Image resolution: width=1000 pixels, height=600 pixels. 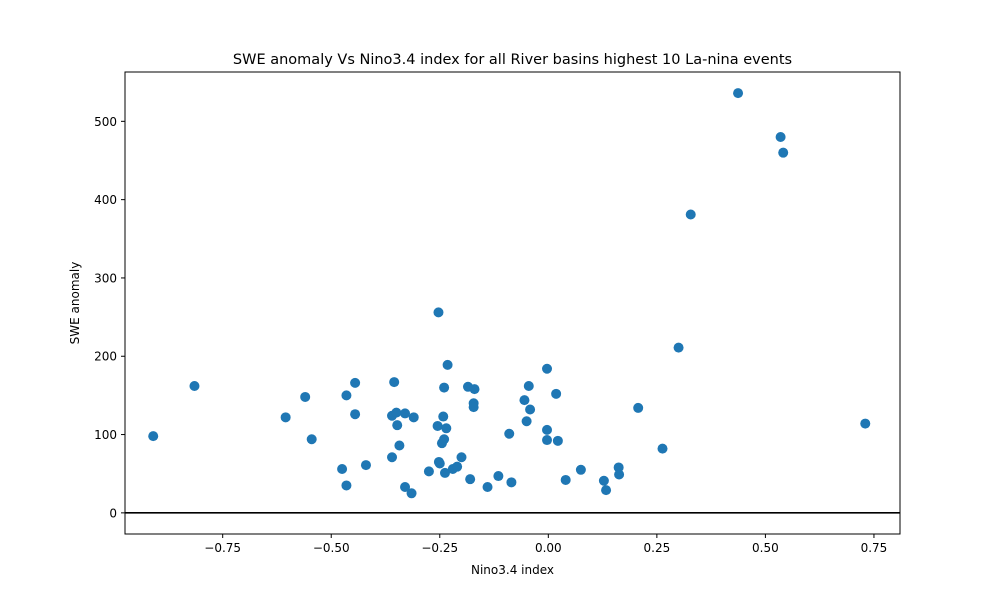 What do you see at coordinates (657, 548) in the screenshot?
I see `x-tick-label: 0.25` at bounding box center [657, 548].